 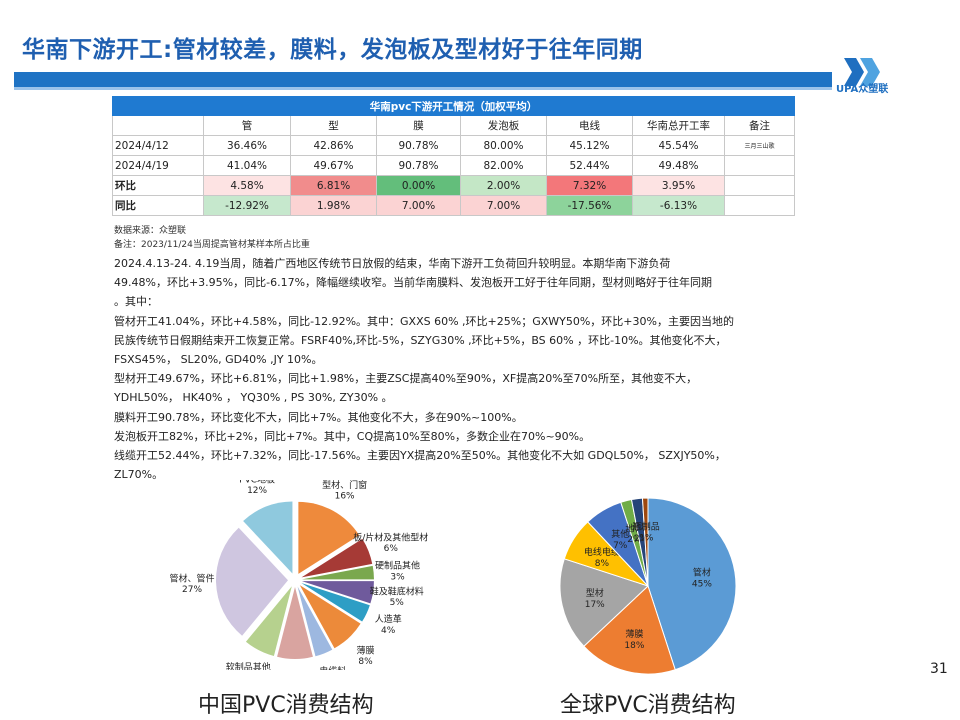 What do you see at coordinates (678, 125) in the screenshot?
I see `column-header: 华南总开工率` at bounding box center [678, 125].